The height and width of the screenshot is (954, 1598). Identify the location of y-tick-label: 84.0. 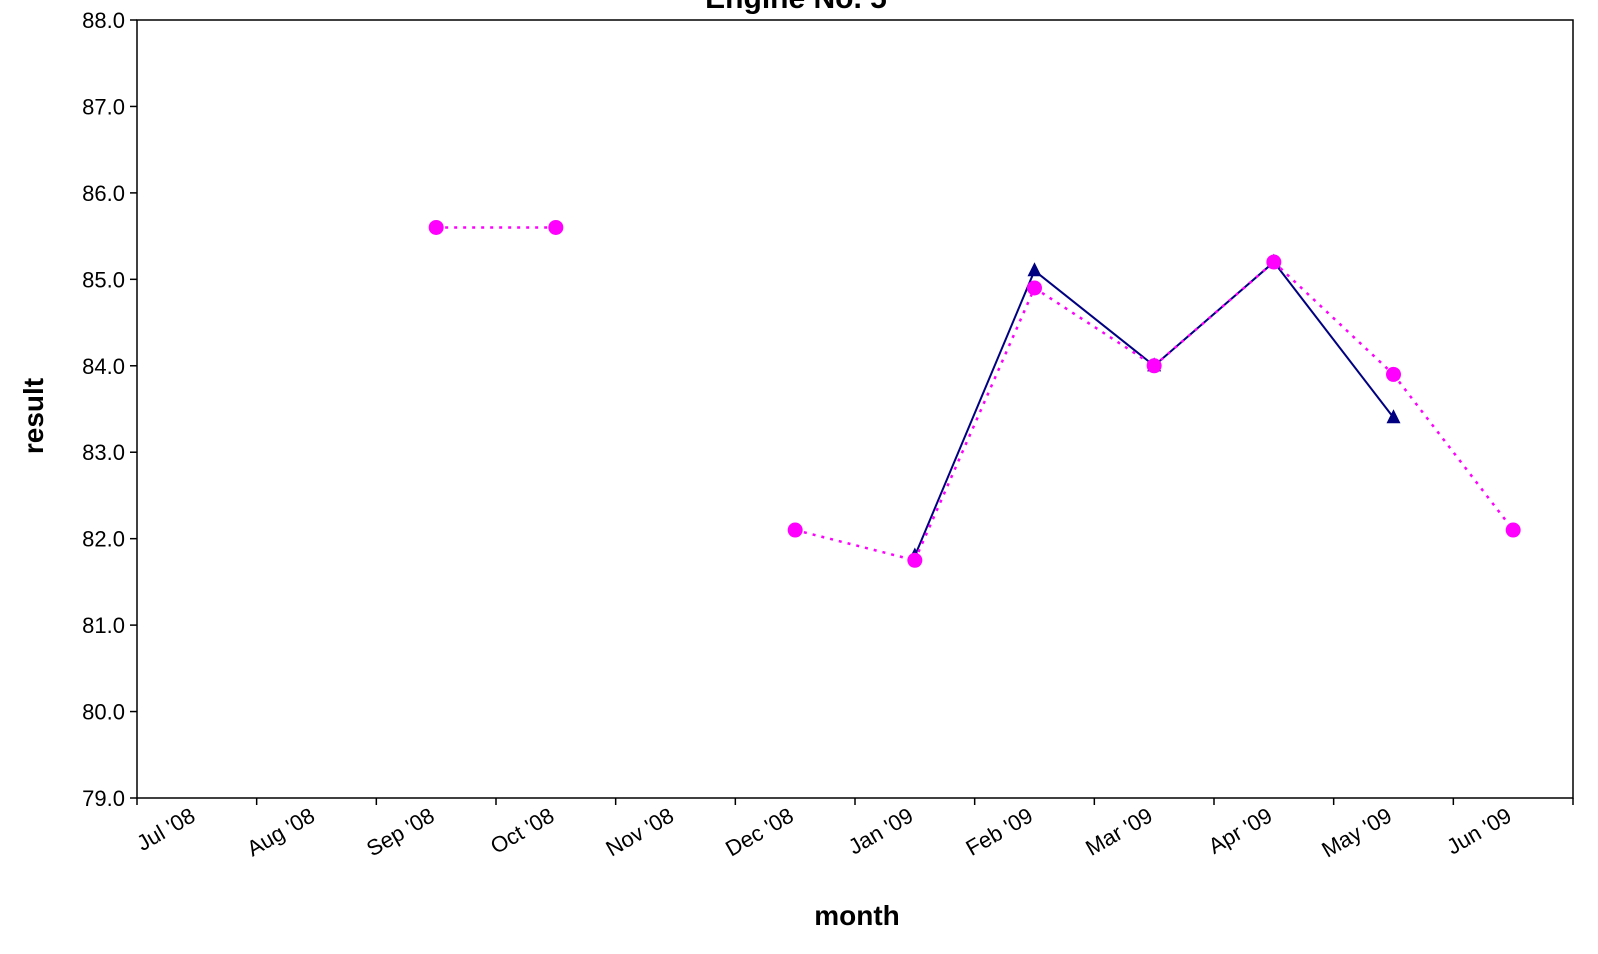
(103, 366).